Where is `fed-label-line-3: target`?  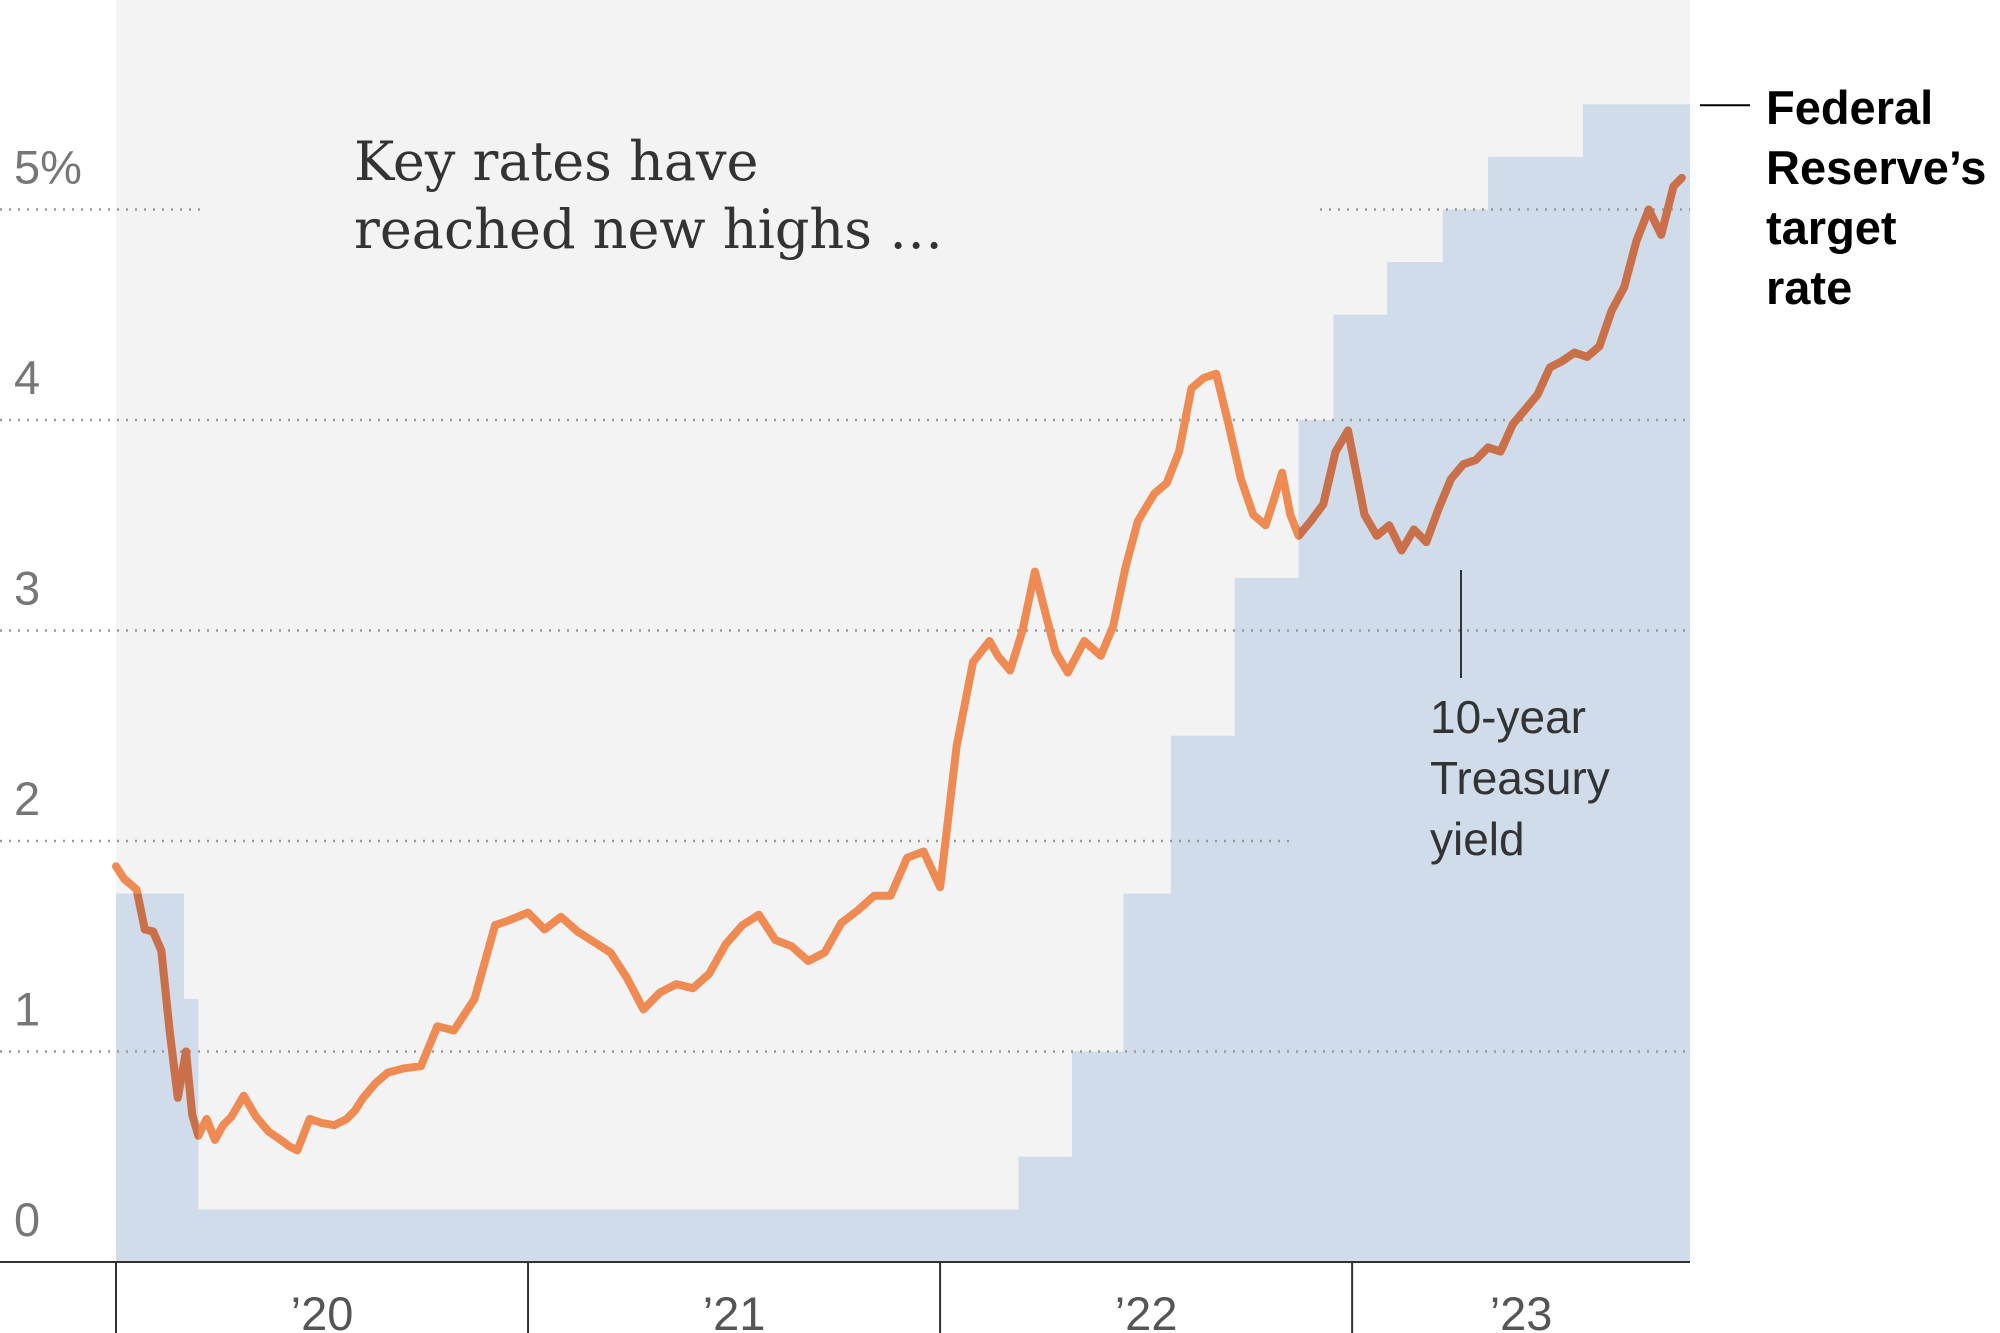
fed-label-line-3: target is located at coordinates (1831, 227).